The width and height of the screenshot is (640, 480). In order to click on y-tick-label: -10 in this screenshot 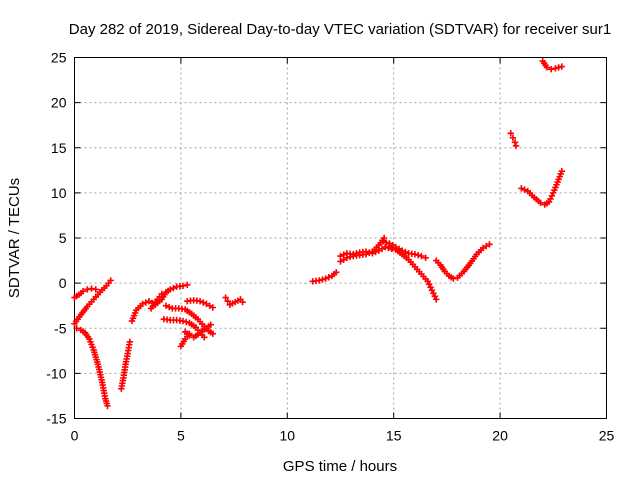, I will do `click(56, 373)`.